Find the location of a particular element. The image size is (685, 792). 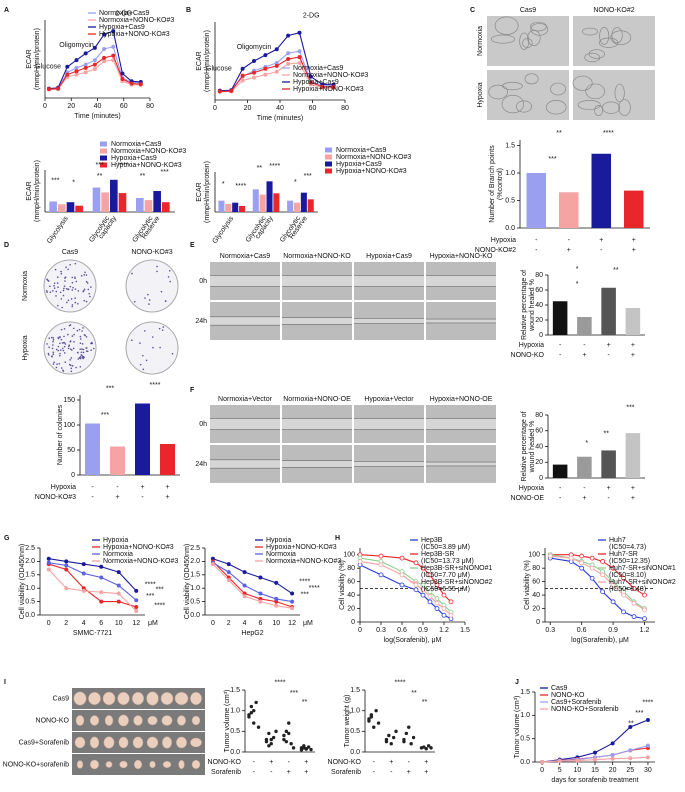

y-tick-label: 80 is located at coordinates (536, 568).